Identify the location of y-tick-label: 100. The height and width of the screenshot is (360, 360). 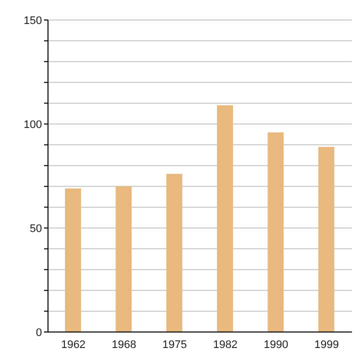
(33, 124).